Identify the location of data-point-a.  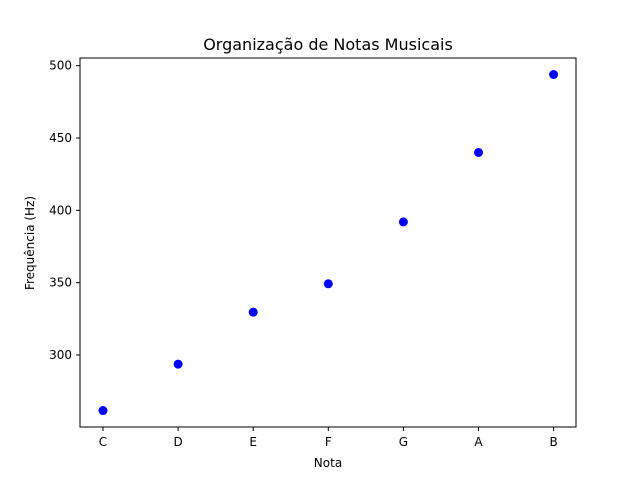
(478, 152).